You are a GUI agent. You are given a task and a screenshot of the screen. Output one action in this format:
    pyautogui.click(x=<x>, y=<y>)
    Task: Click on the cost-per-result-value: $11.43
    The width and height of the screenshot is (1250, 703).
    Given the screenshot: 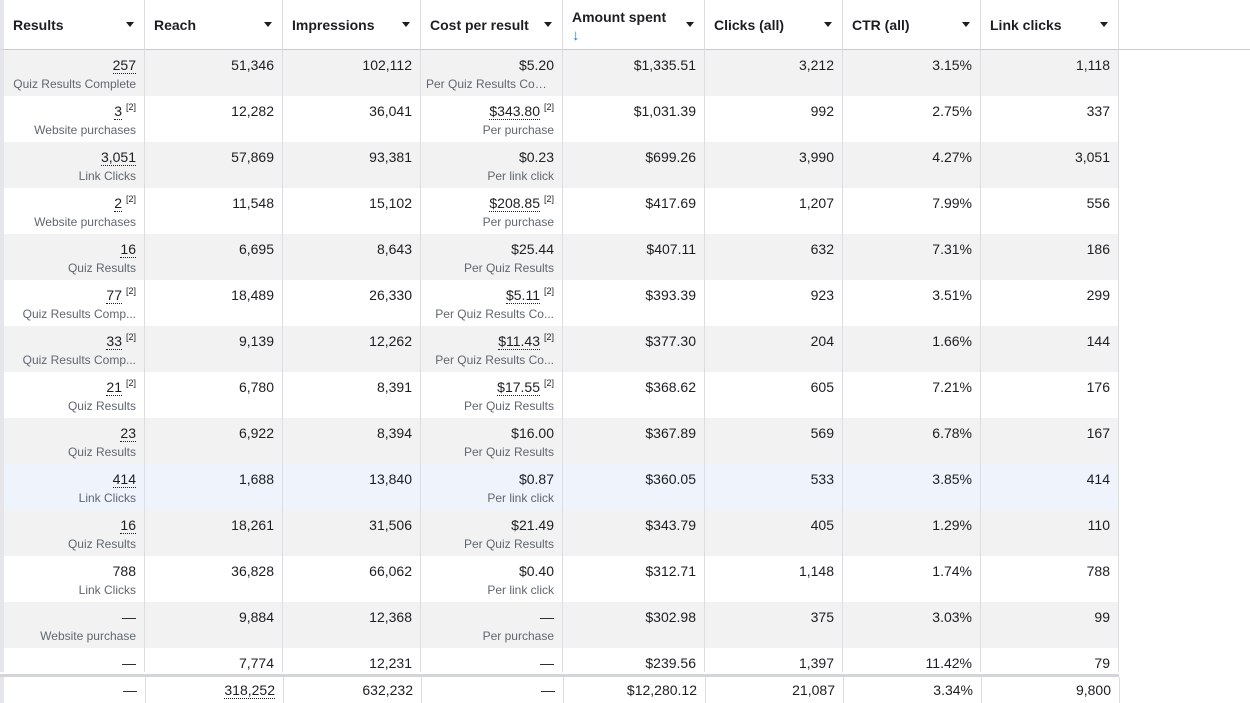 What is the action you would take?
    pyautogui.click(x=519, y=341)
    